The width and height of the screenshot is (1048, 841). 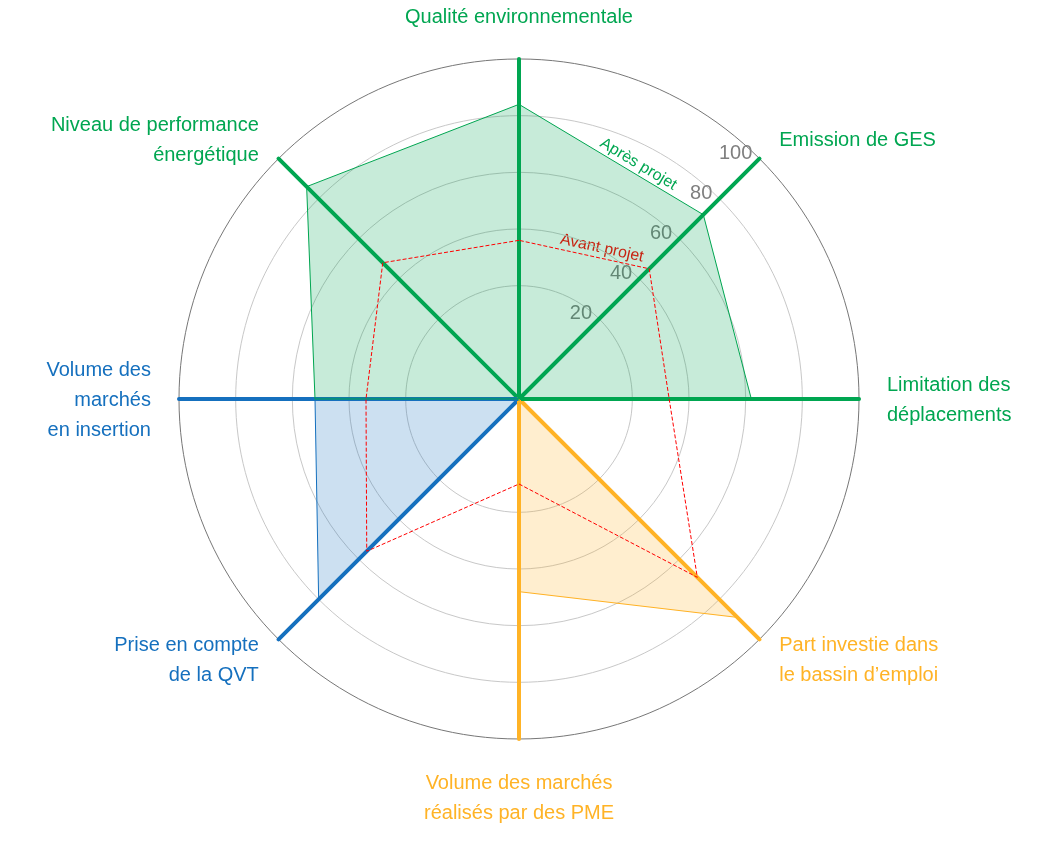 What do you see at coordinates (661, 231) in the screenshot?
I see `y-tick-label: 60` at bounding box center [661, 231].